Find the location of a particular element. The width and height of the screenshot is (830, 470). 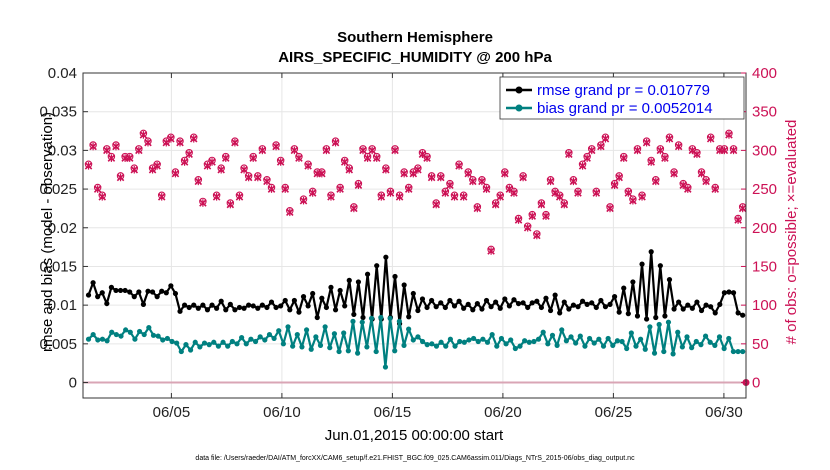

y-right-tick-label: 200 is located at coordinates (764, 228).